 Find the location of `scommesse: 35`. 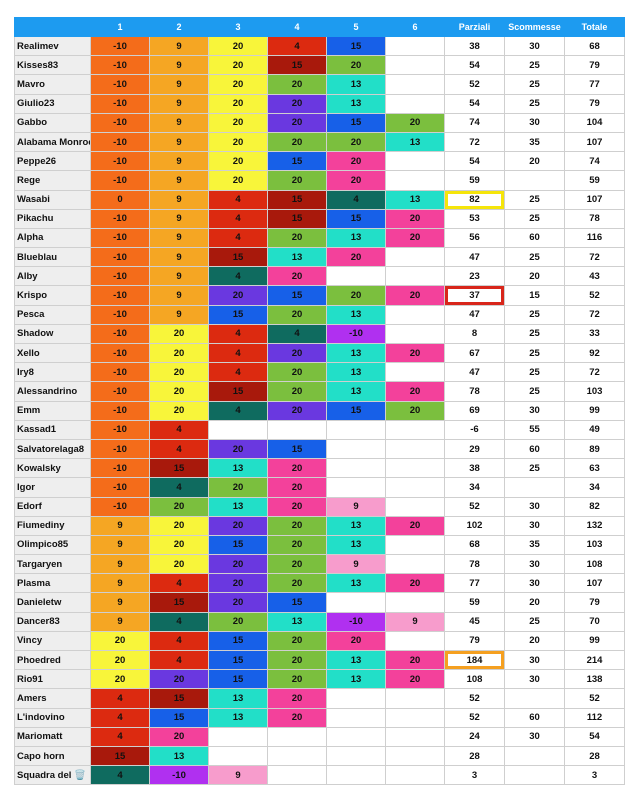

scommesse: 35 is located at coordinates (534, 545).